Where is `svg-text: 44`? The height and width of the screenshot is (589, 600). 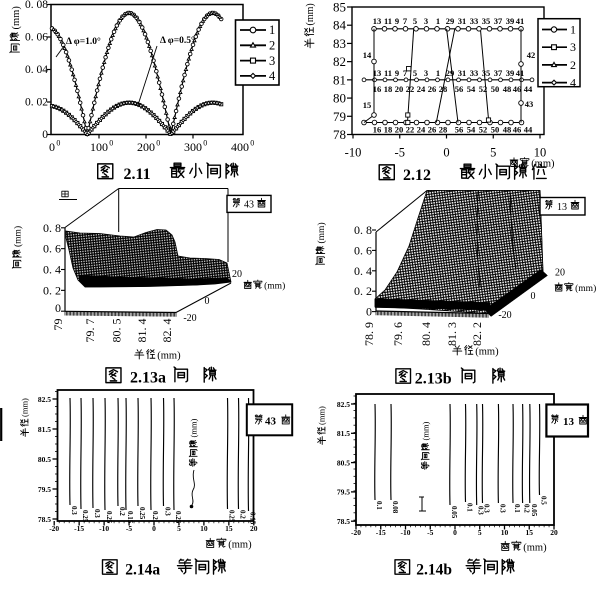
svg-text: 44 is located at coordinates (528, 89).